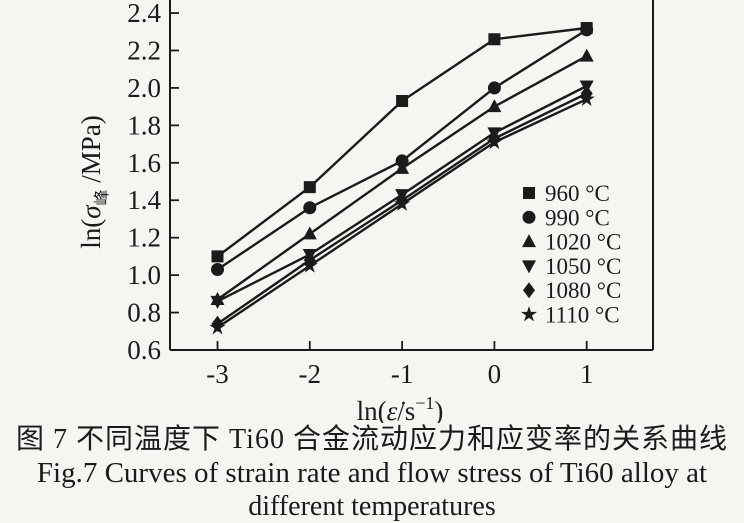  What do you see at coordinates (583, 290) in the screenshot?
I see `legend-label: 1080 °C` at bounding box center [583, 290].